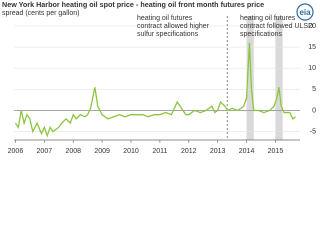  Describe the element at coordinates (45, 151) in the screenshot. I see `x-tick-label: 2007` at that location.